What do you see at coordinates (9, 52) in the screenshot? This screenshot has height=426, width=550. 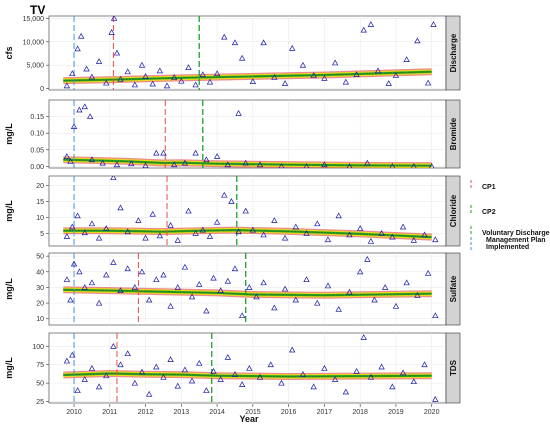 I see `y-axis-label: cfs` at bounding box center [9, 52].